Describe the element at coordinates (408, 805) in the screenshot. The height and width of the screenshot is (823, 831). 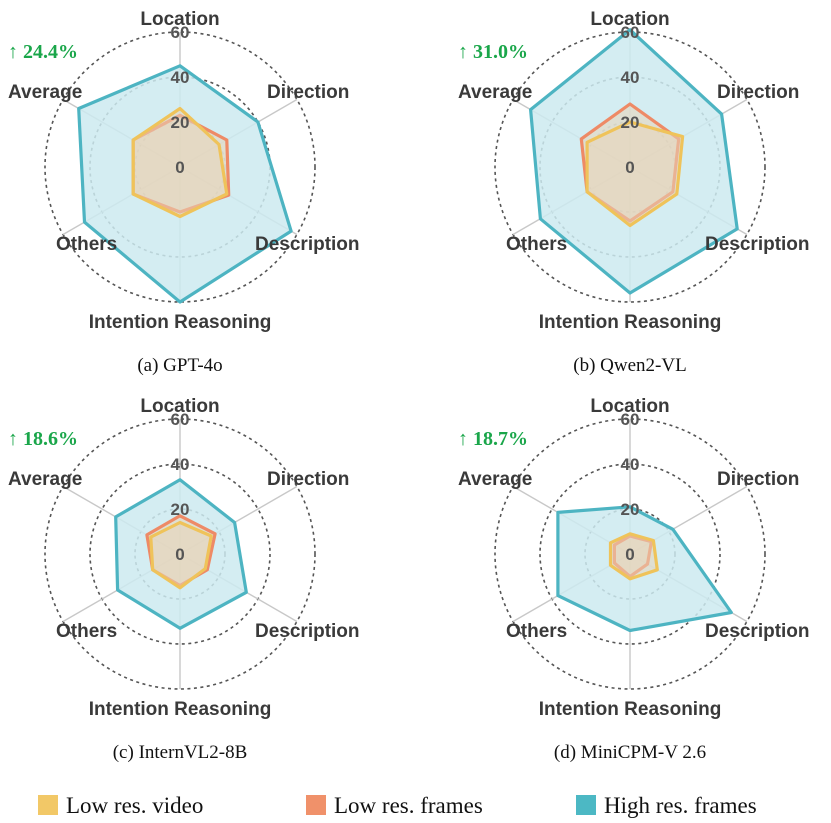
I see `legend-label-low-res-frames: Low res. frames` at that location.